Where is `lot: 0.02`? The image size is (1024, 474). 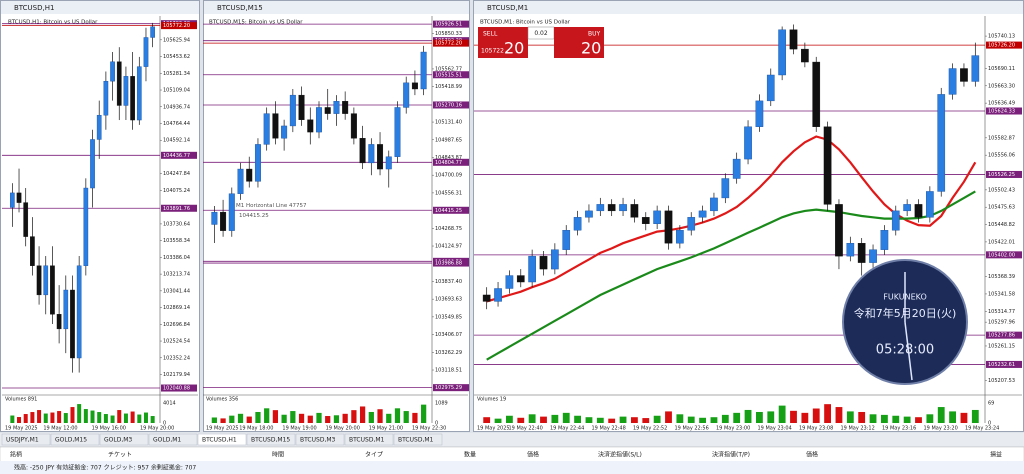
lot: 0.02 is located at coordinates (541, 33).